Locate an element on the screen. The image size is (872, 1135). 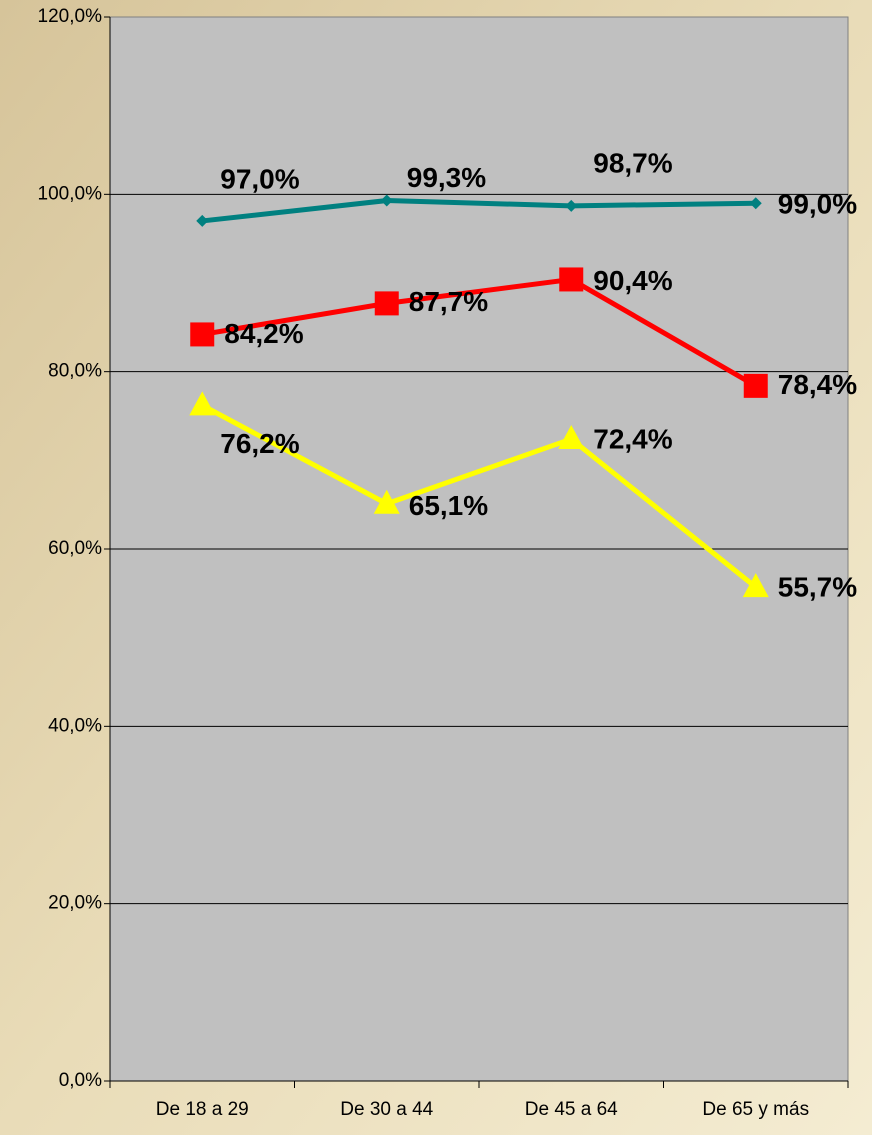
y-tick-label: 60,0% is located at coordinates (75, 548).